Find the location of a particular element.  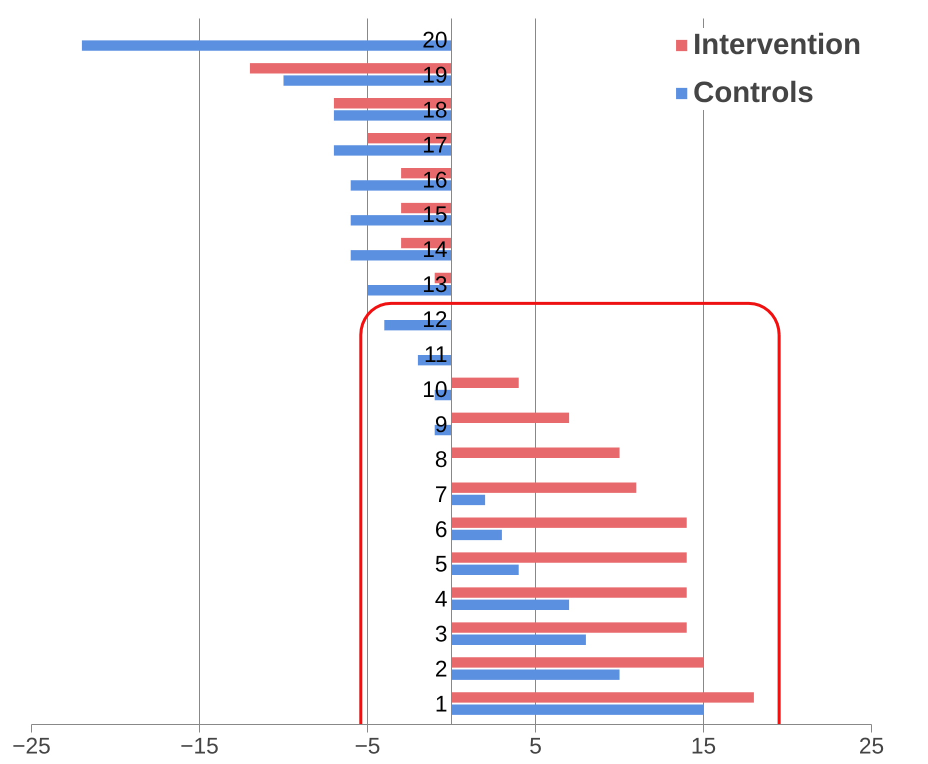

y-tick-label: 20 is located at coordinates (435, 39).